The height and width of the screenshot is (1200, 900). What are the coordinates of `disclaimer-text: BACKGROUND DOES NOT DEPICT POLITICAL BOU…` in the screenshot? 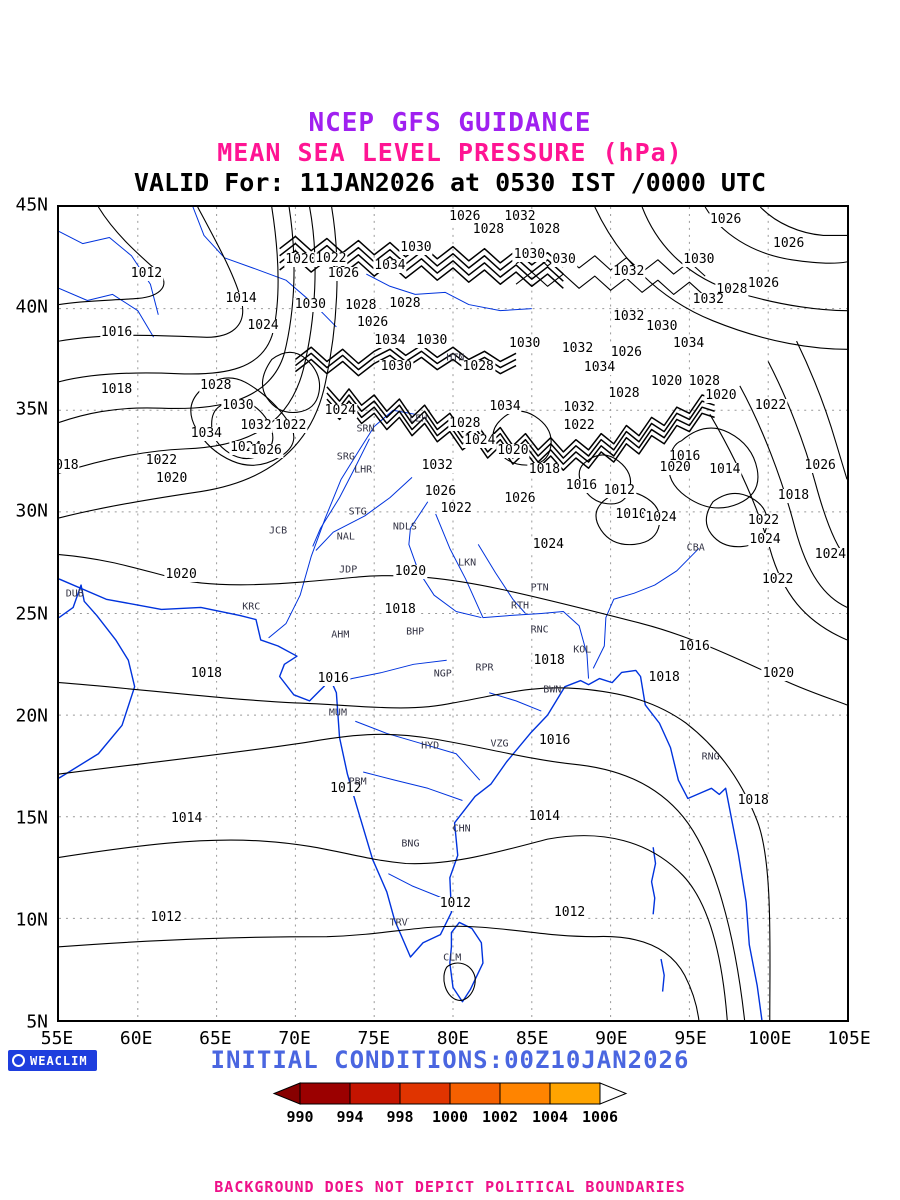 It's located at (450, 1187).